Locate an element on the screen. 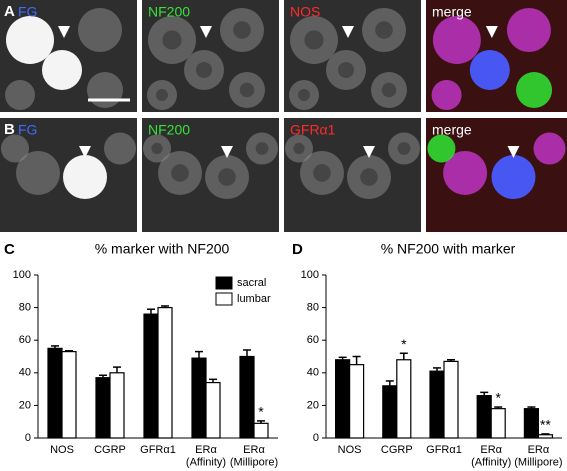 Image resolution: width=567 pixels, height=471 pixels. legend-label: lumbar is located at coordinates (254, 299).